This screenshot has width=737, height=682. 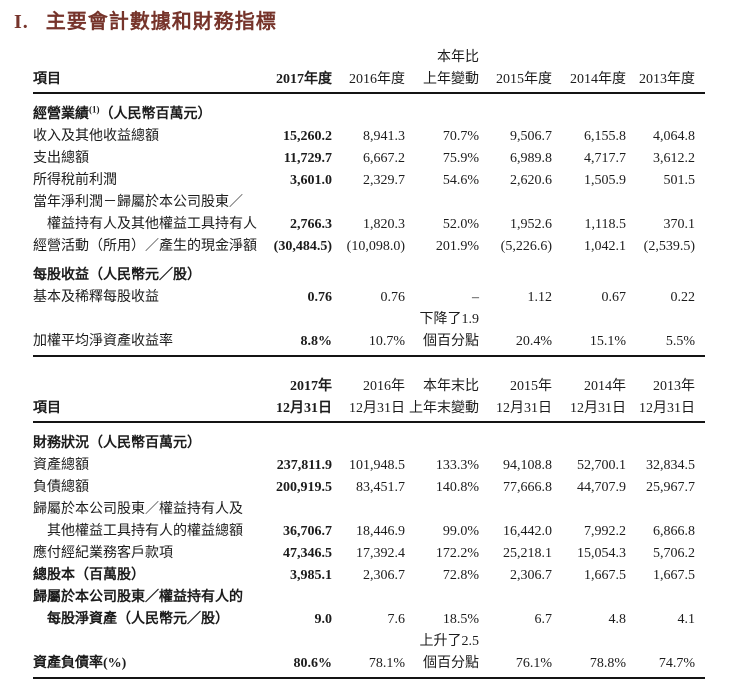 I want to click on section-row-eps: 每股收益（人民幣元／股）, so click(x=369, y=269).